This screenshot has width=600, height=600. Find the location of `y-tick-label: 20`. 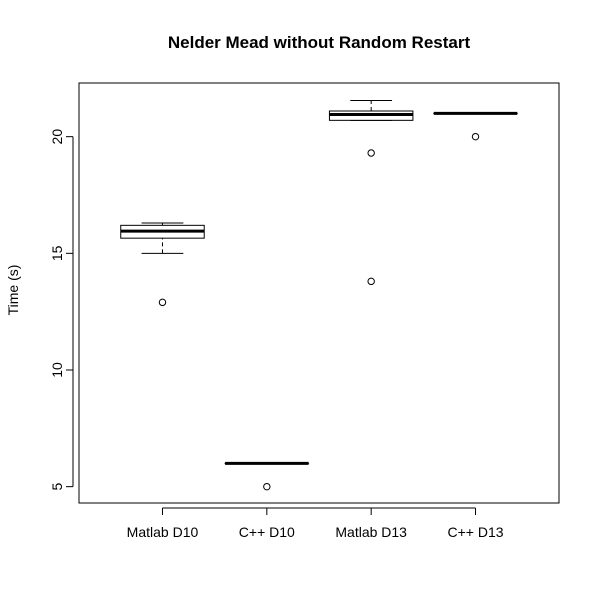

y-tick-label: 20 is located at coordinates (57, 137).